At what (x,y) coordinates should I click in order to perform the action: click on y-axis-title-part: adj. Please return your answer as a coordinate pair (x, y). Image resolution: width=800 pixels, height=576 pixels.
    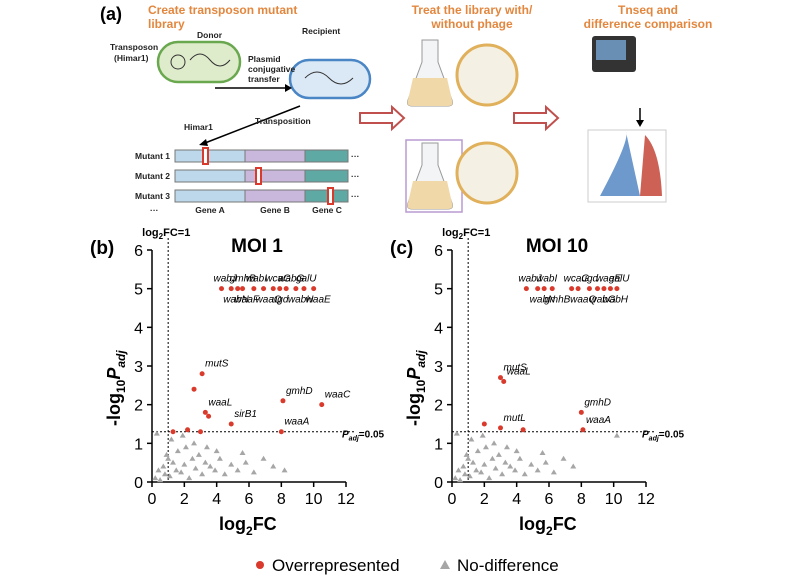
    Looking at the image, I should click on (421, 359).